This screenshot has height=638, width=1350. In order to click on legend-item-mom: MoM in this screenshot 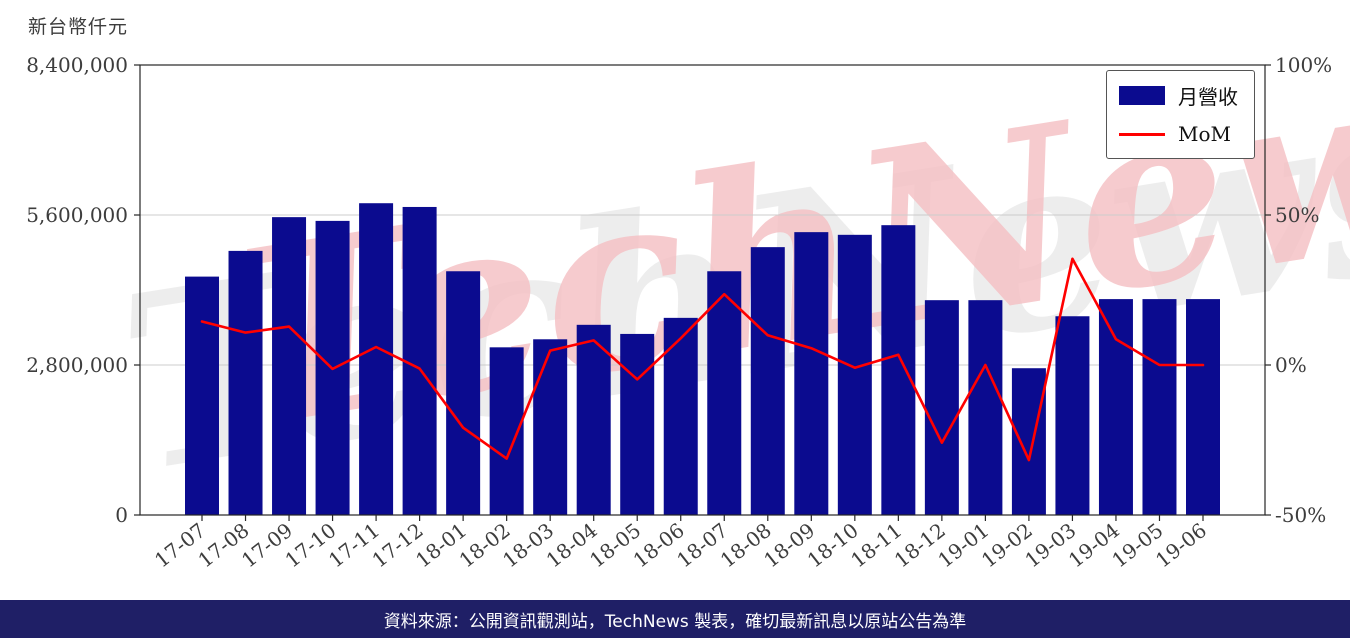, I will do `click(1178, 134)`.